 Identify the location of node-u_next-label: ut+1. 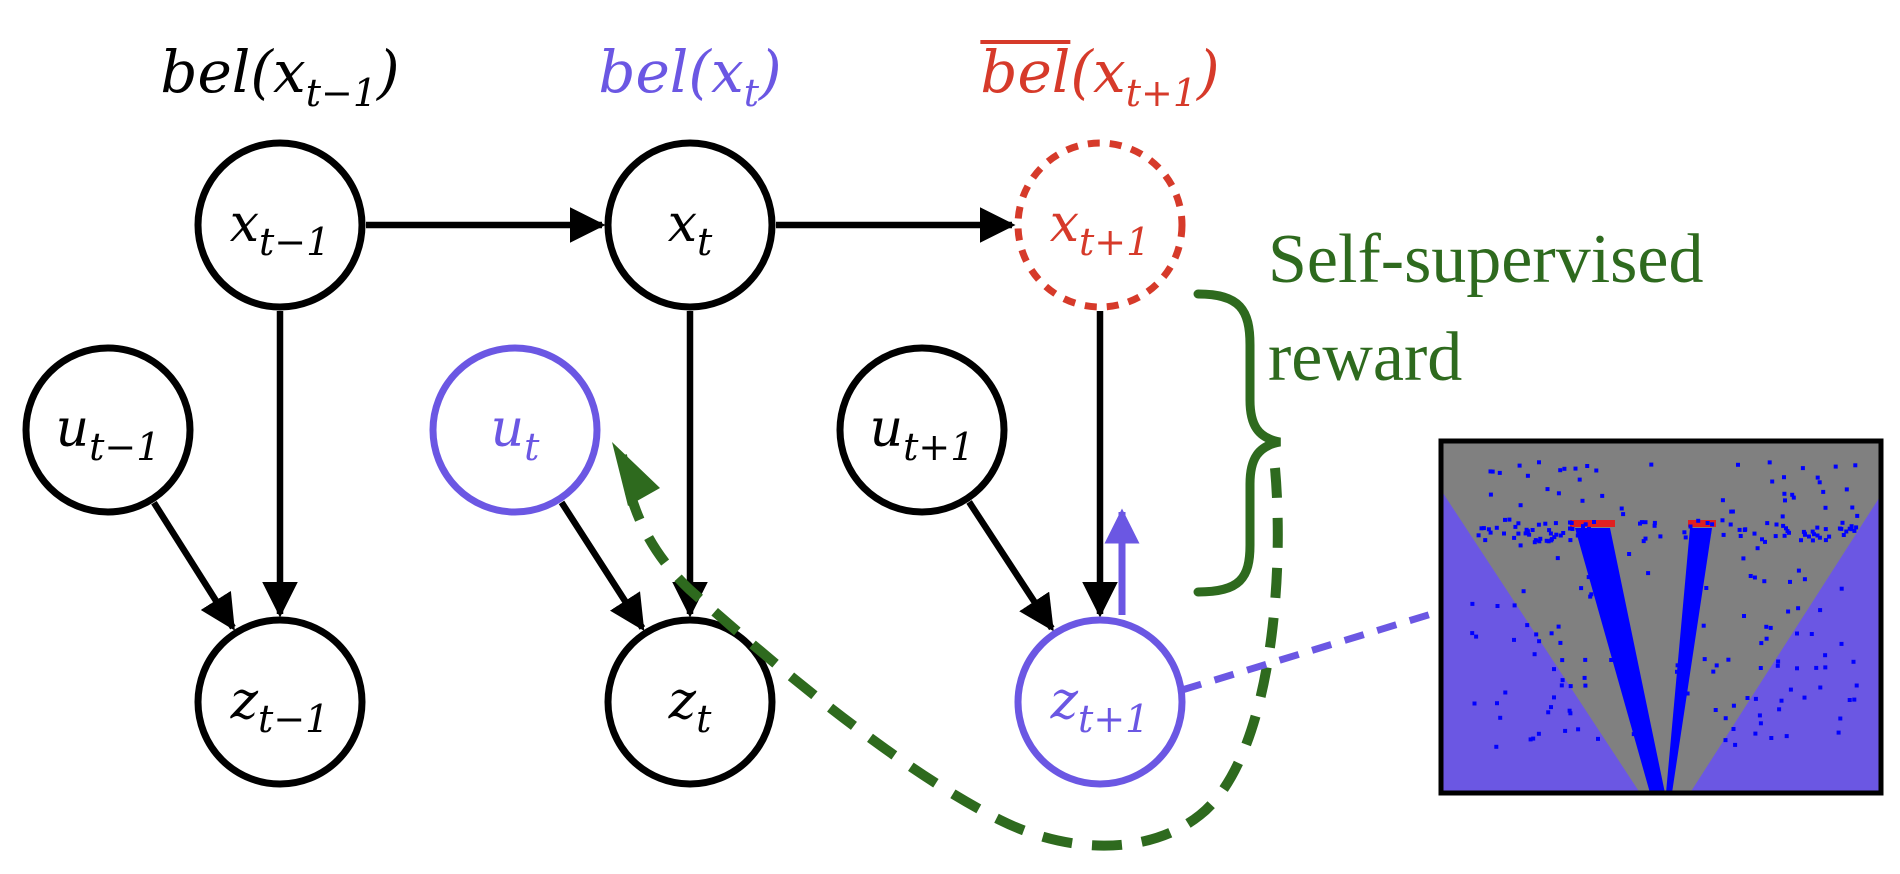
(922, 434).